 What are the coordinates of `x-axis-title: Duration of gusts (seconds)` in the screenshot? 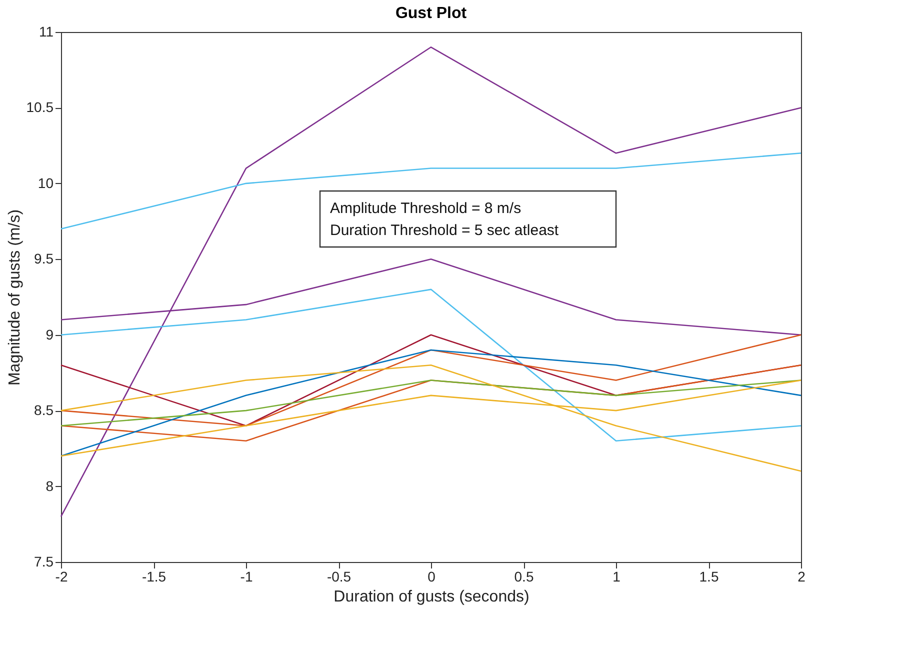 It's located at (432, 597).